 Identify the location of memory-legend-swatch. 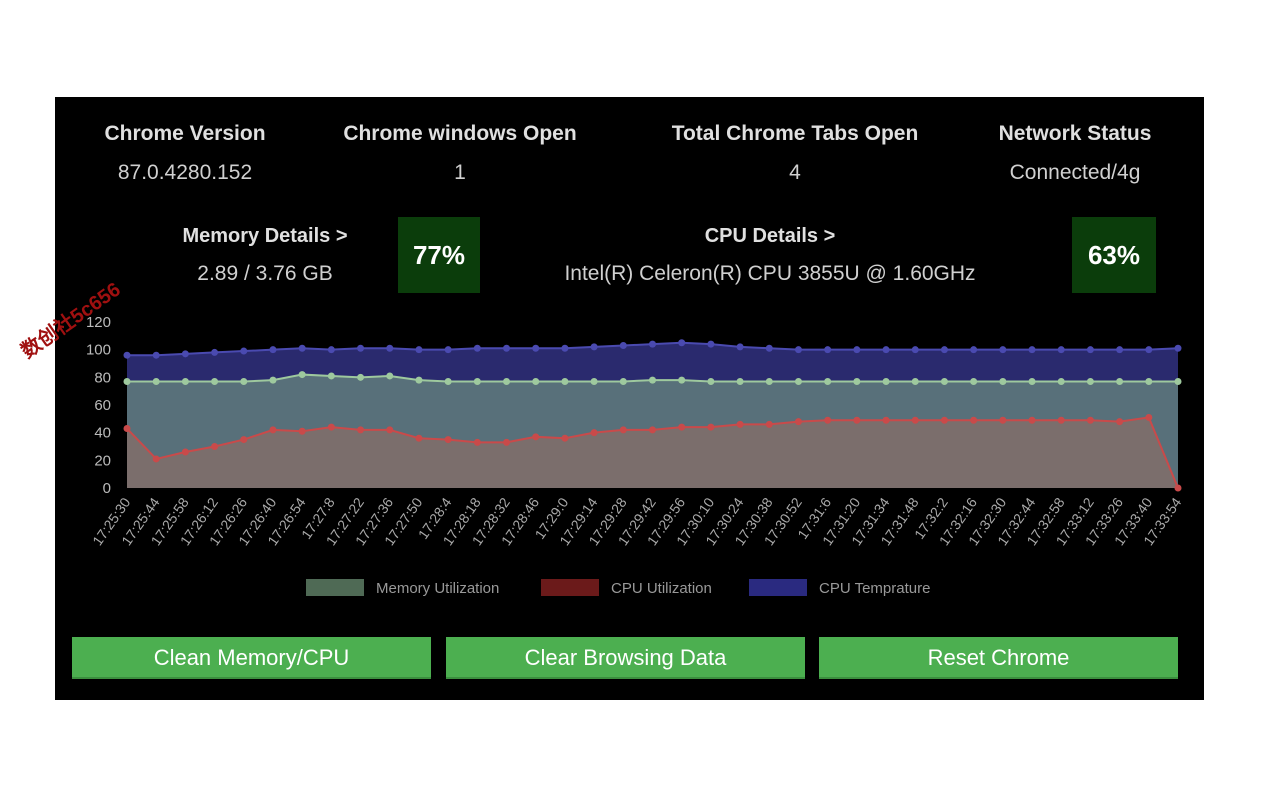
(335, 587).